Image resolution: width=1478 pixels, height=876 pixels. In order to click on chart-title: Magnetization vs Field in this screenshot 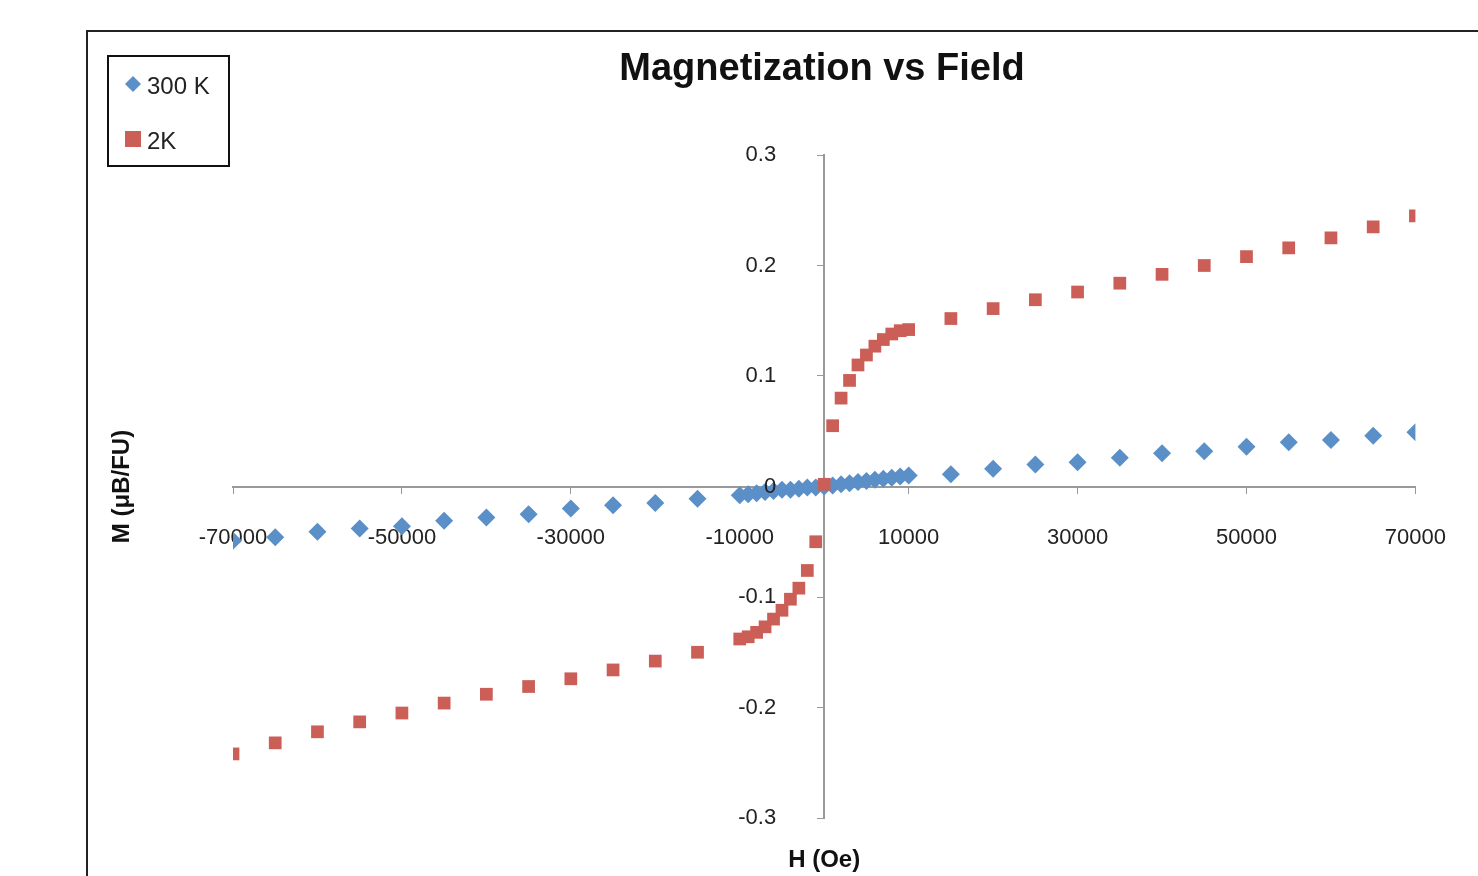, I will do `click(822, 67)`.